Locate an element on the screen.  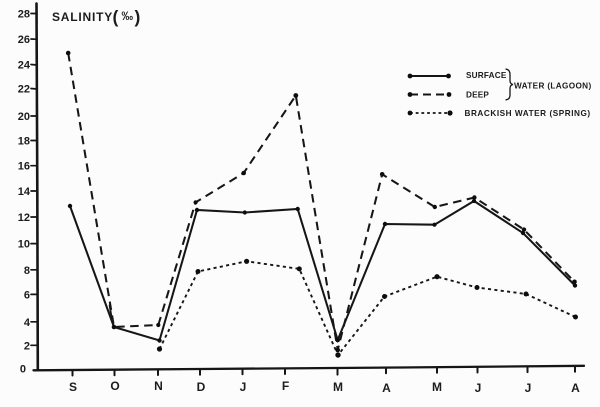
svg-text: D is located at coordinates (201, 387).